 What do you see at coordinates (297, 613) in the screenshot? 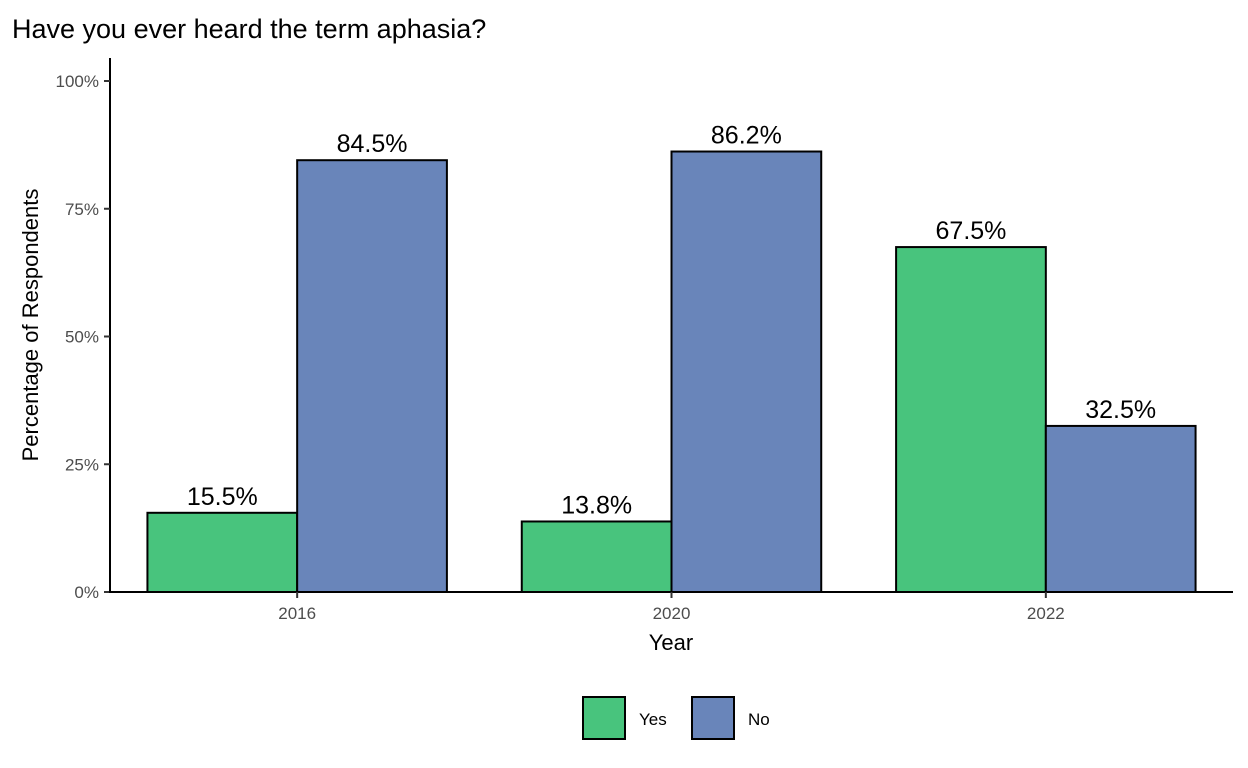
I see `x-tick-label-2016: 2016` at bounding box center [297, 613].